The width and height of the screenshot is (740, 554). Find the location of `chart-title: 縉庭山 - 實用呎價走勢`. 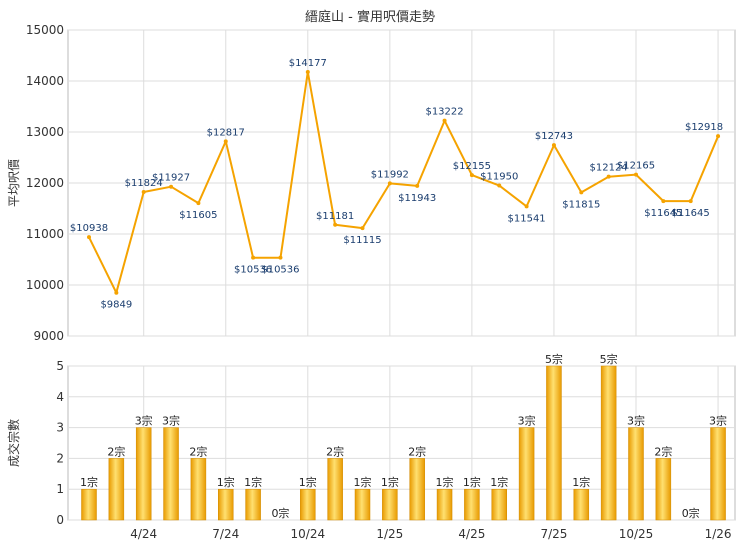

chart-title: 縉庭山 - 實用呎價走勢 is located at coordinates (370, 17).